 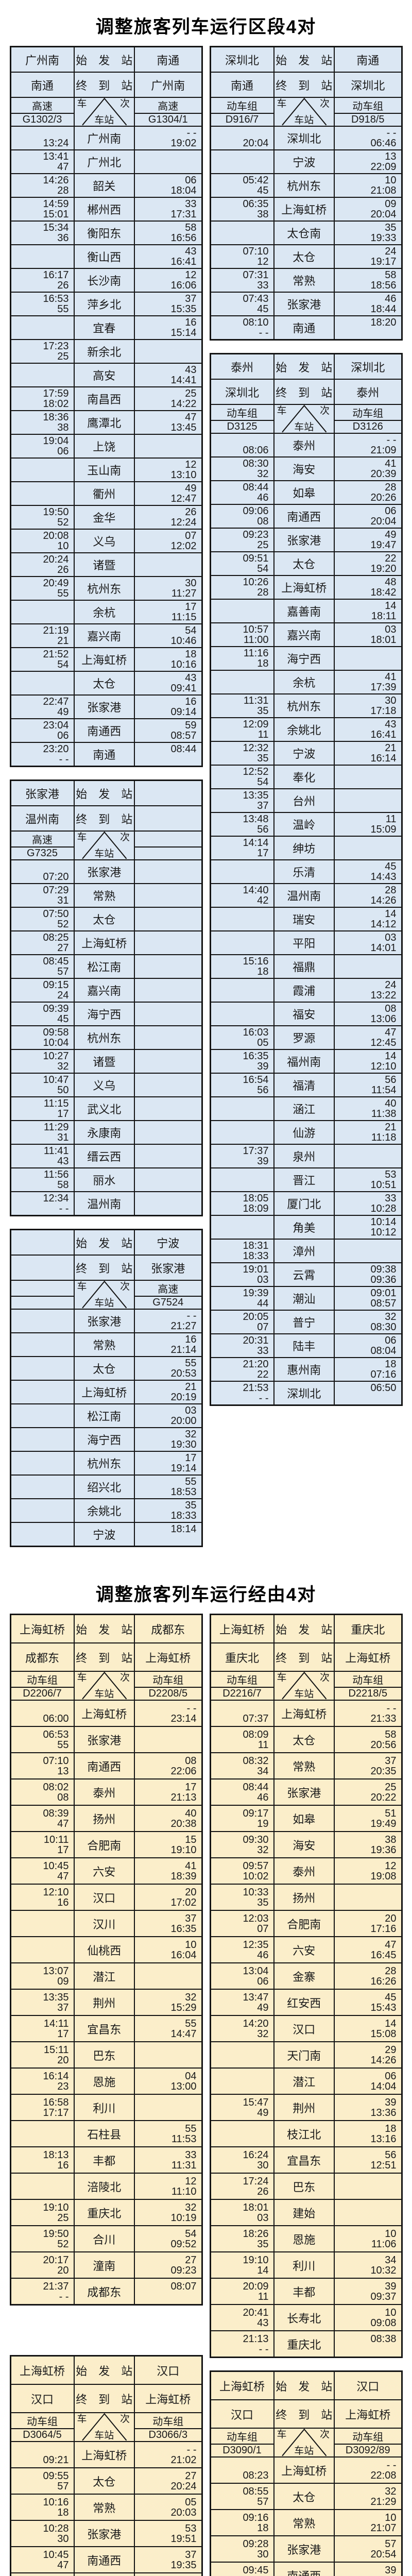 What do you see at coordinates (106, 493) in the screenshot?
I see `station-row: 衢州 49 12:47` at bounding box center [106, 493].